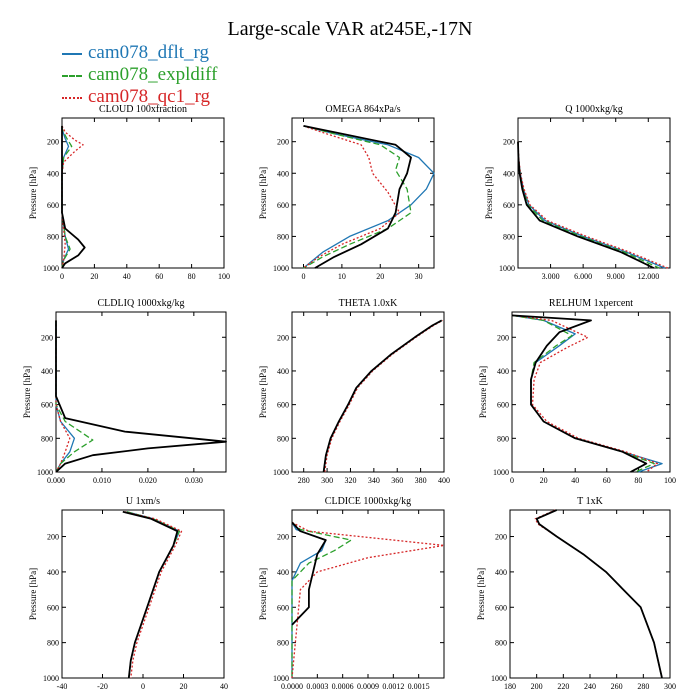 The height and width of the screenshot is (700, 700). I want to click on x-tick-label: 0.0015, so click(419, 686).